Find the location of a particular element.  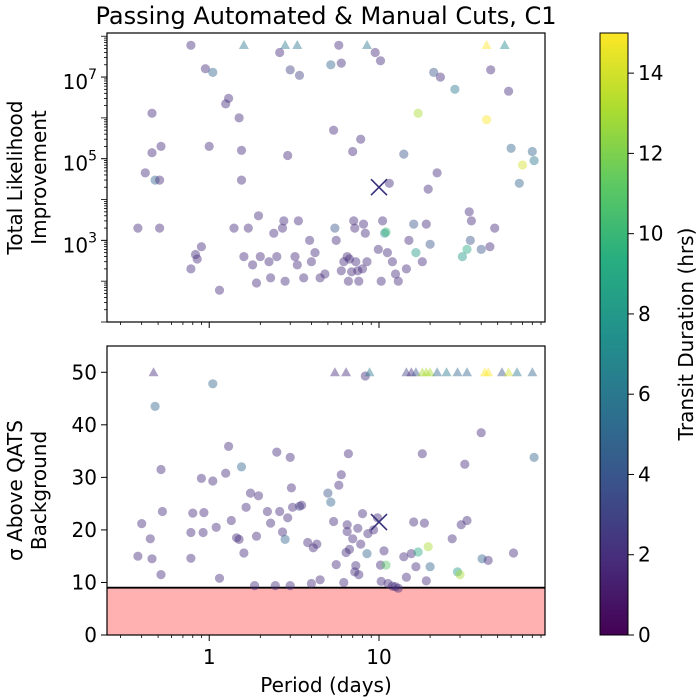

x-tick-label: 1 is located at coordinates (209, 657).